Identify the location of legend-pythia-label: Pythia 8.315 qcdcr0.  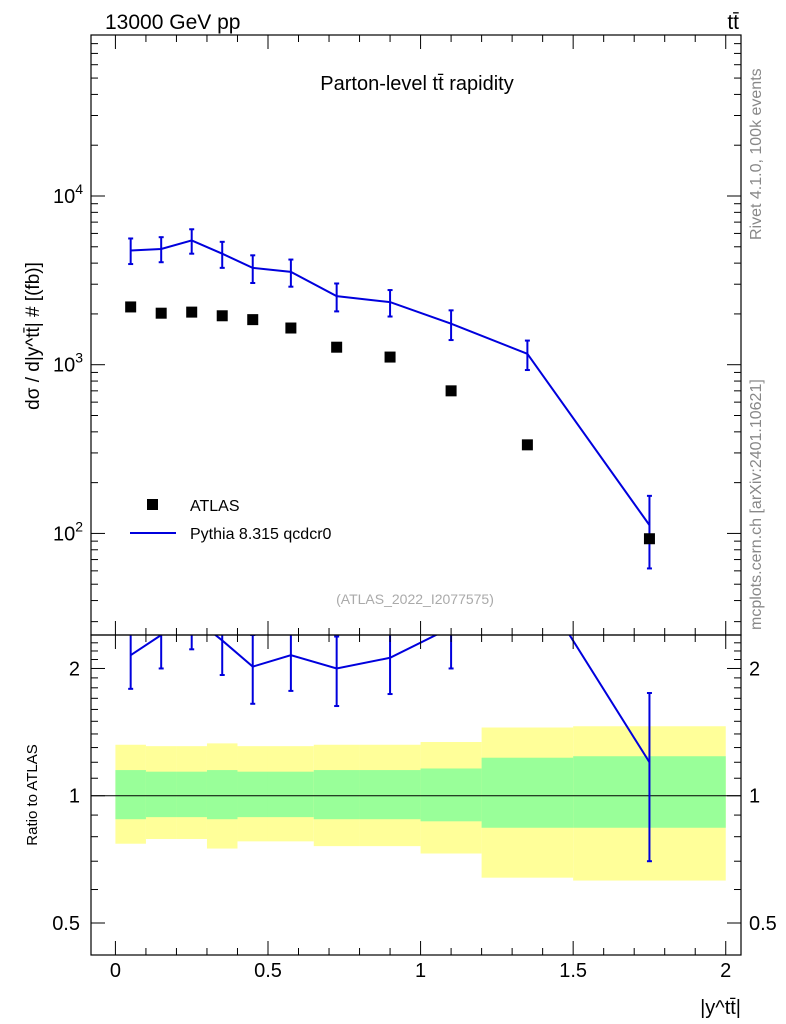
(261, 534).